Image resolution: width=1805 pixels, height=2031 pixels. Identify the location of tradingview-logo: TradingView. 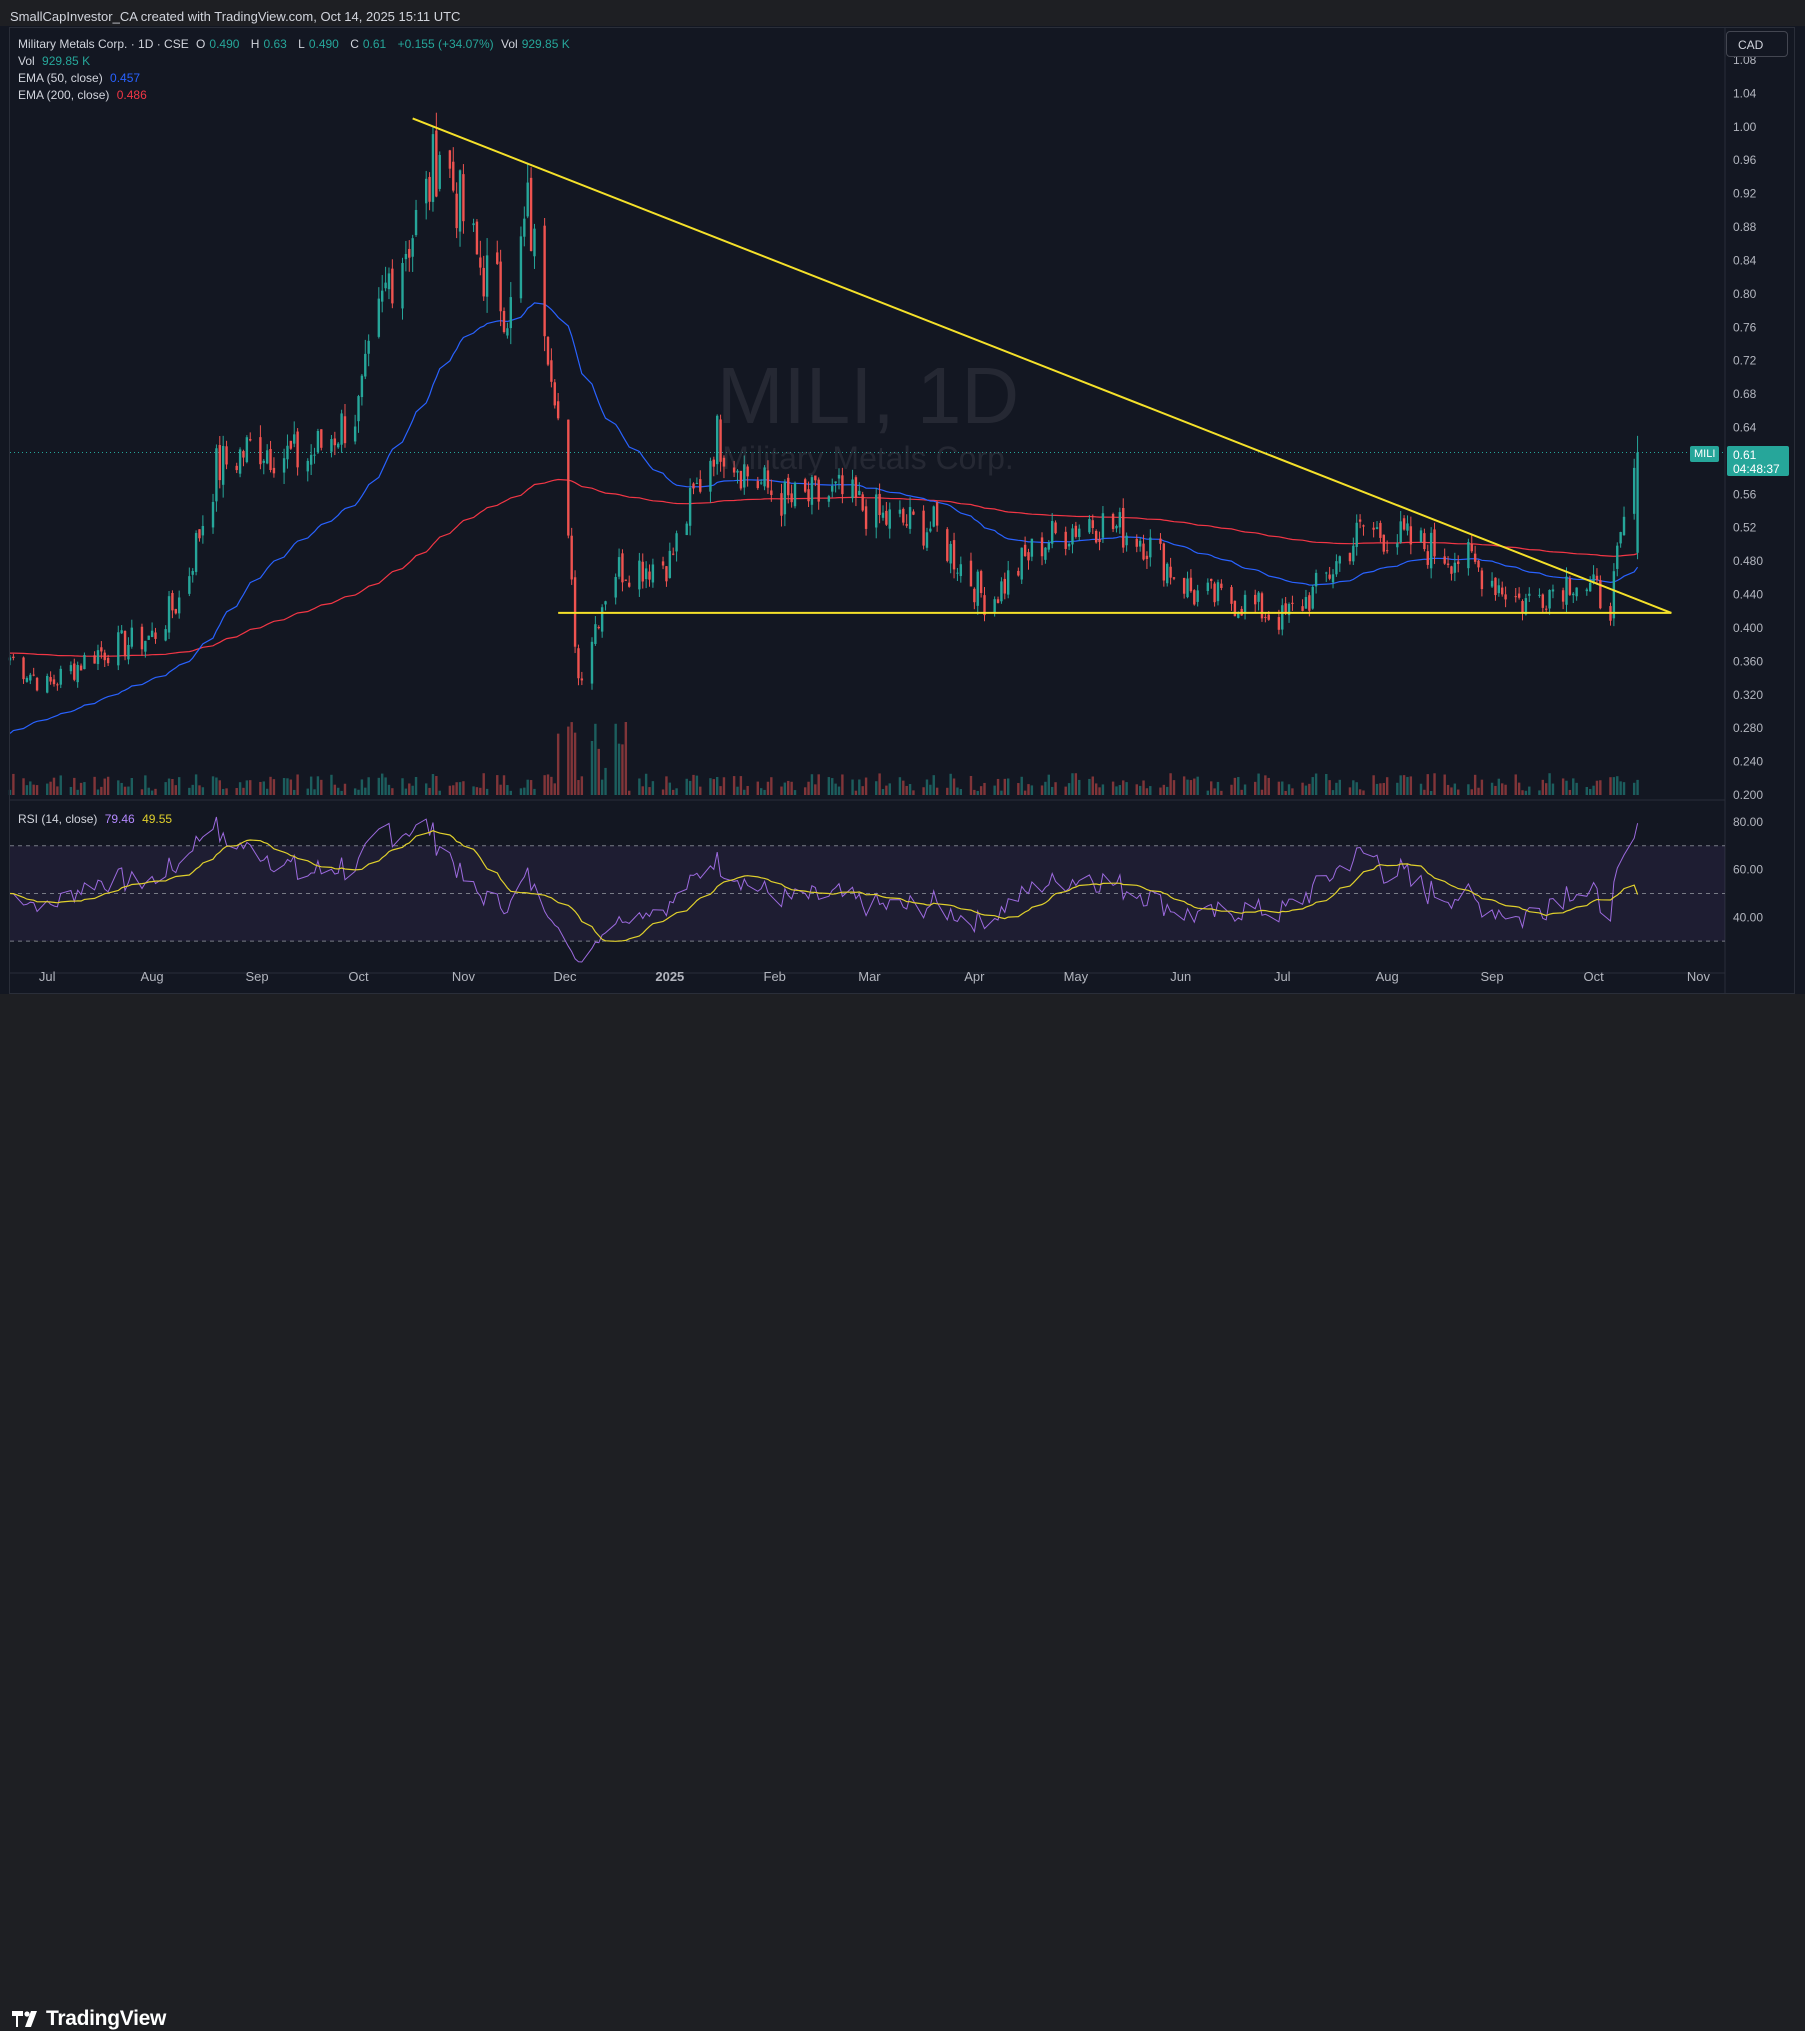
(89, 2019).